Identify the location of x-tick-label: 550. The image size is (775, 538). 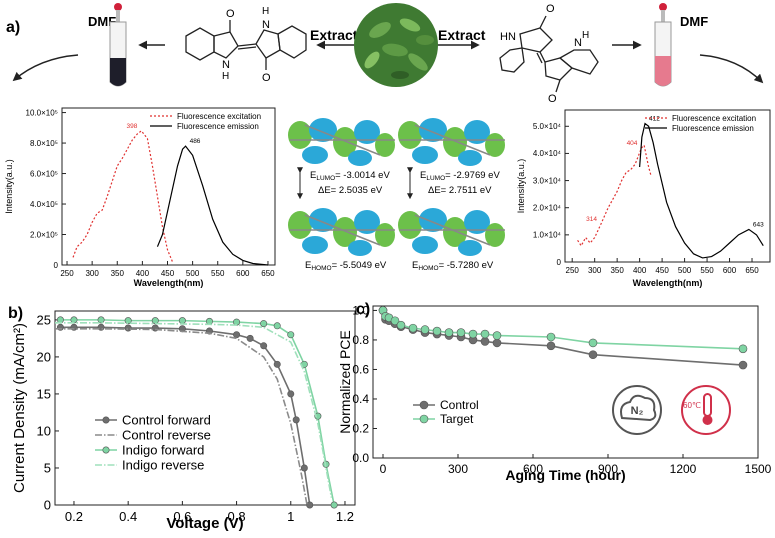
(218, 273).